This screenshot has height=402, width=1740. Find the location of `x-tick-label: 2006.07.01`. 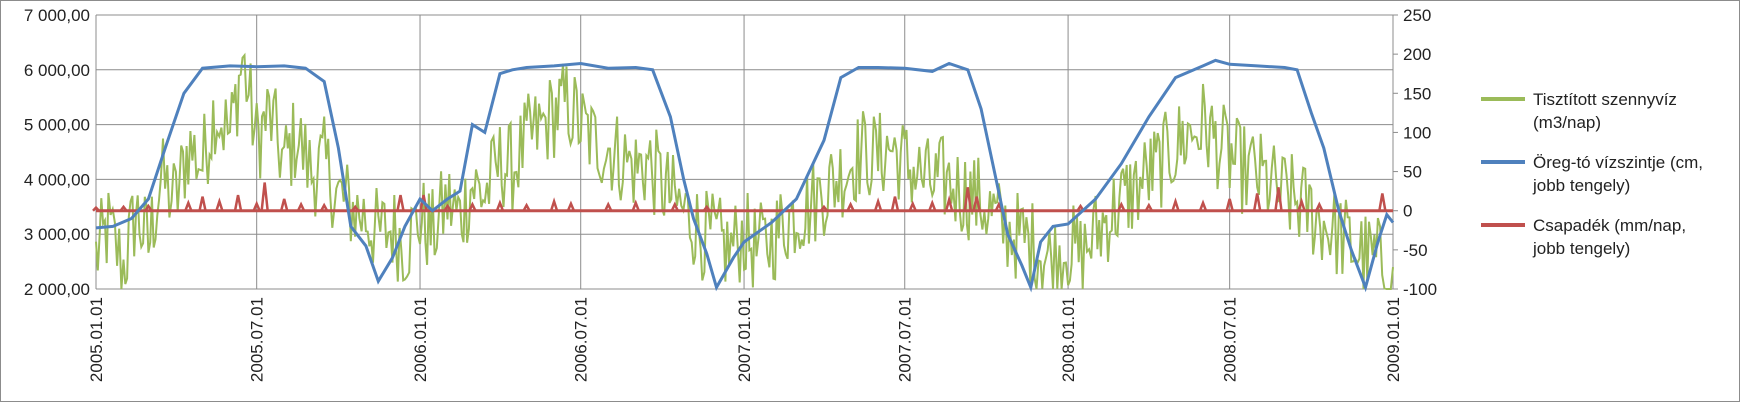

x-tick-label: 2006.07.01 is located at coordinates (581, 339).